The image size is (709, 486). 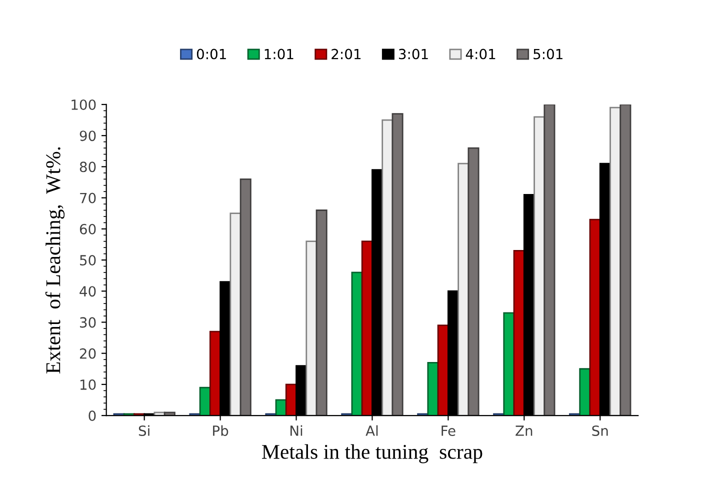 What do you see at coordinates (88, 136) in the screenshot?
I see `y-tick-label: 90` at bounding box center [88, 136].